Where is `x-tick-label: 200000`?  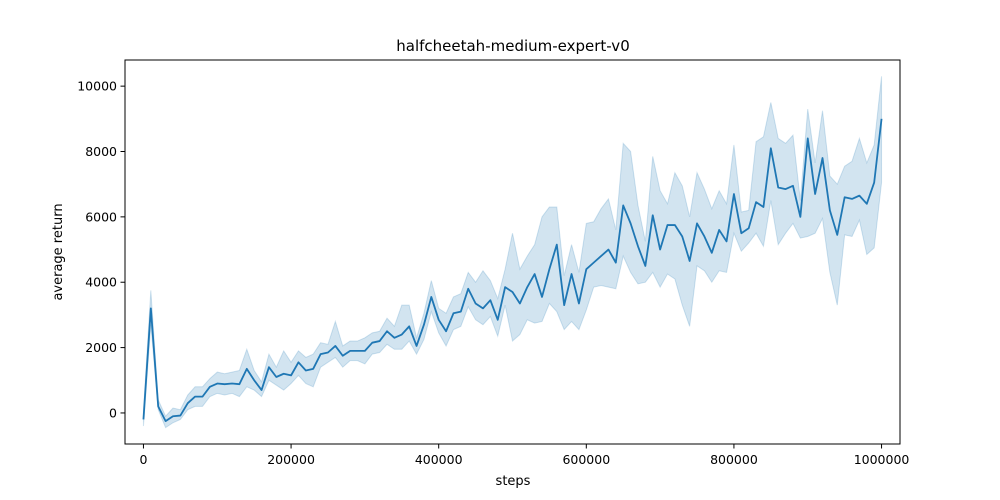
x-tick-label: 200000 is located at coordinates (291, 459).